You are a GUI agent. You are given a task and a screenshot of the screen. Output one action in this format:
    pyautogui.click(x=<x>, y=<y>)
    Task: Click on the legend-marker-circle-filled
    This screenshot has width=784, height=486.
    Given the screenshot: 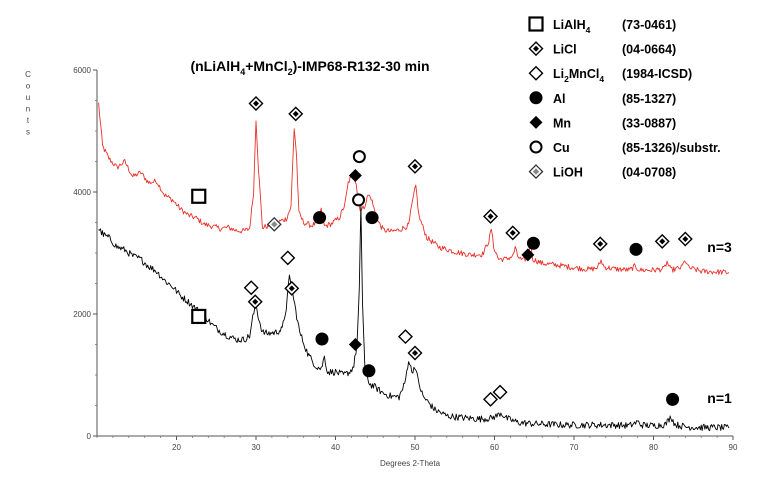 What is the action you would take?
    pyautogui.click(x=536, y=98)
    